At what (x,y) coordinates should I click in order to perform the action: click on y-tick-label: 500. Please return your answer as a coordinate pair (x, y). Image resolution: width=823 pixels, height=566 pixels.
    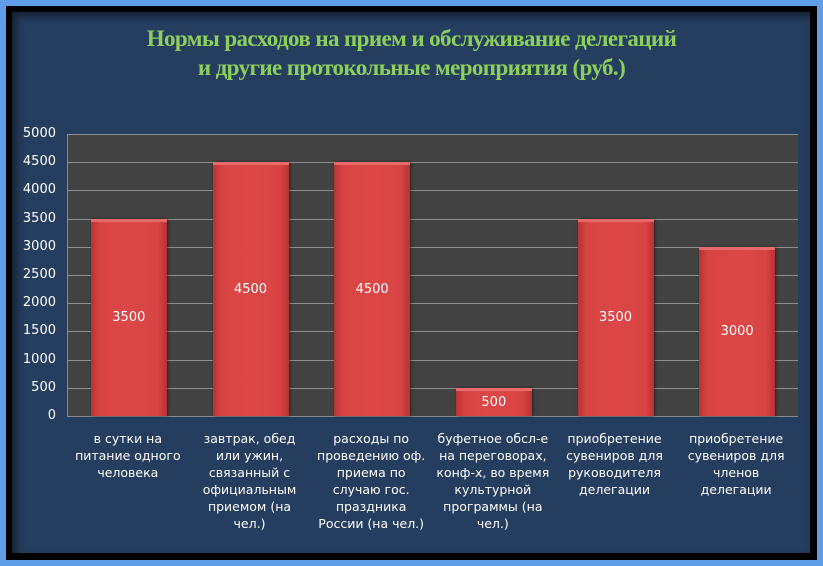
    Looking at the image, I should click on (43, 387).